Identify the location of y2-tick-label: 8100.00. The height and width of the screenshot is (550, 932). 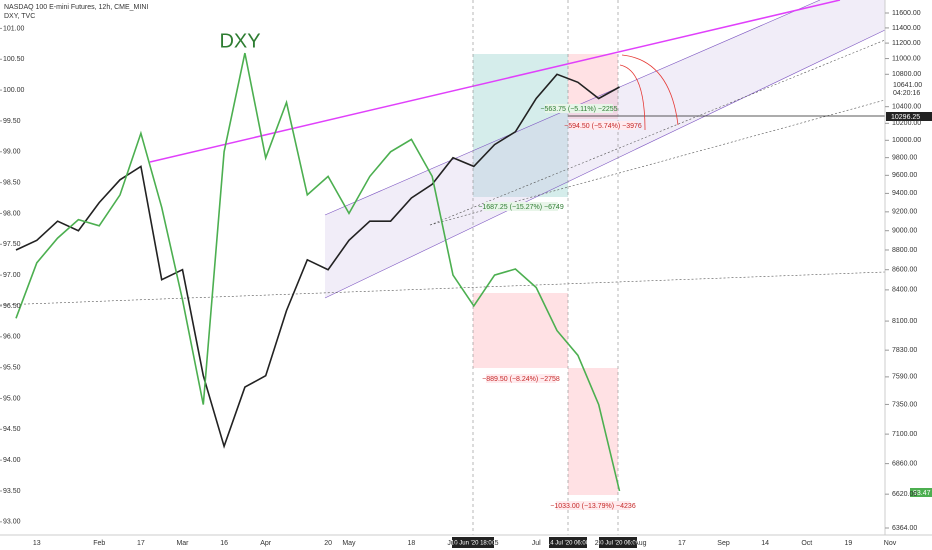
(904, 321).